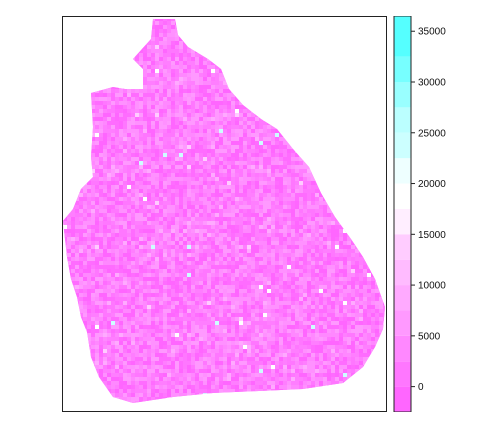 This screenshot has width=504, height=432. I want to click on tick-label: 30000, so click(432, 83).